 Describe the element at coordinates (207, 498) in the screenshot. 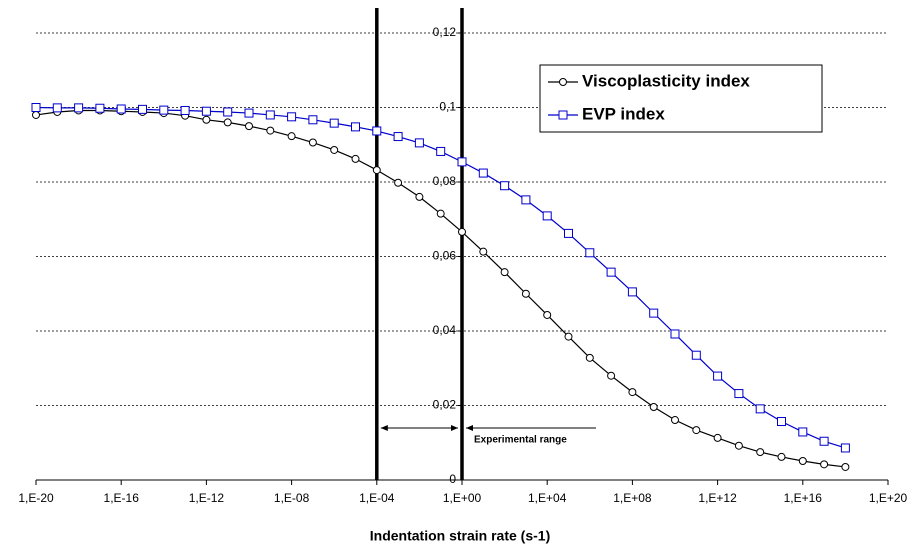

I see `x-tick-label: 1,E-12` at that location.